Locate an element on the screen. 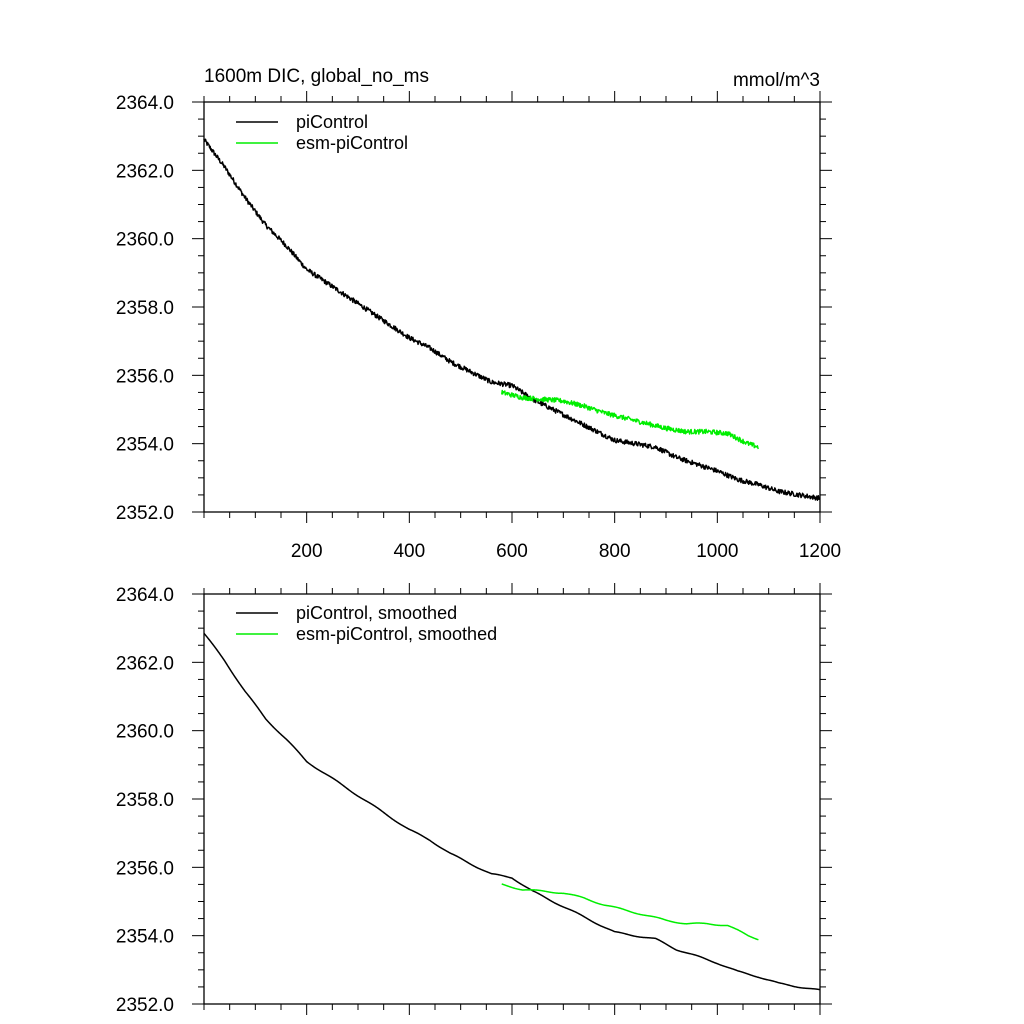 This screenshot has height=1024, width=1024. units-label: mmol/m^3 is located at coordinates (776, 80).